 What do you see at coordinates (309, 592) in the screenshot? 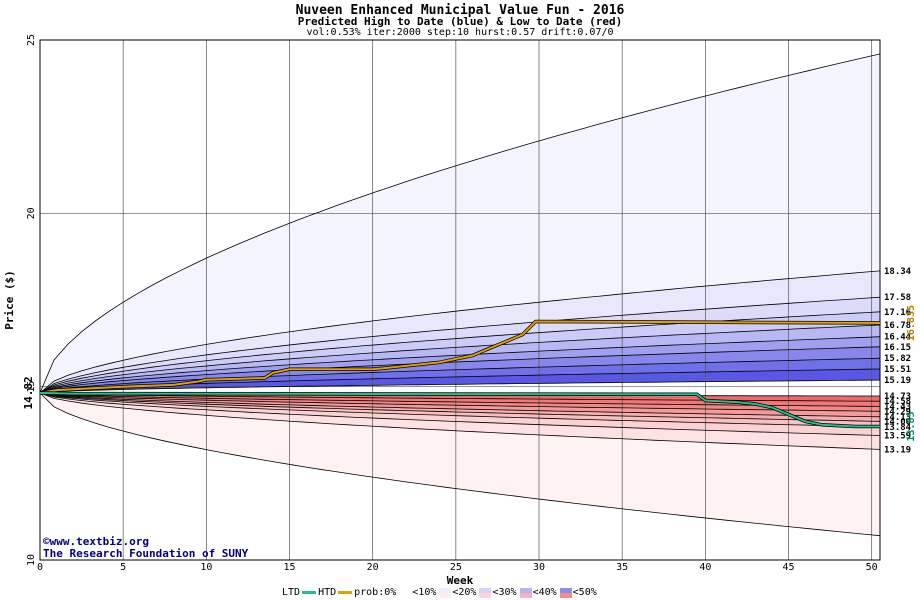
I see `legend-ltd-swatch` at bounding box center [309, 592].